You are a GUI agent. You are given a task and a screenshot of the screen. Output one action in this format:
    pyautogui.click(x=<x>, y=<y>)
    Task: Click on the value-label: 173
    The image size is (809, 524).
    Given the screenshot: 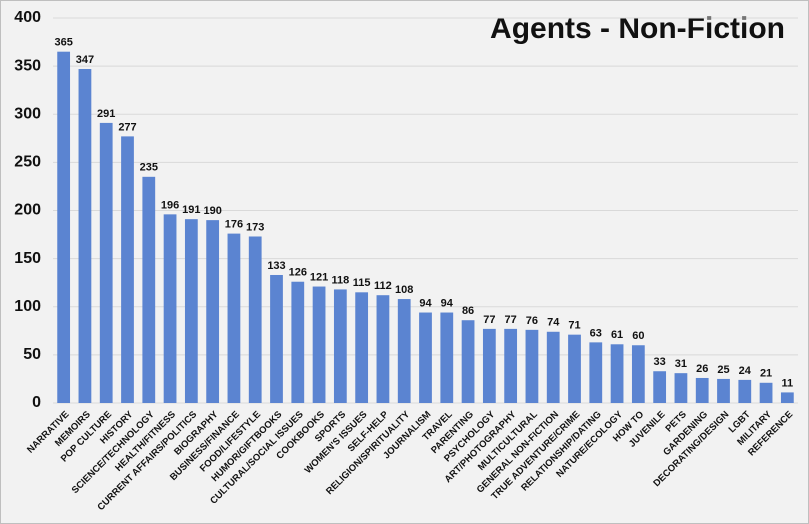 What is the action you would take?
    pyautogui.click(x=255, y=227)
    